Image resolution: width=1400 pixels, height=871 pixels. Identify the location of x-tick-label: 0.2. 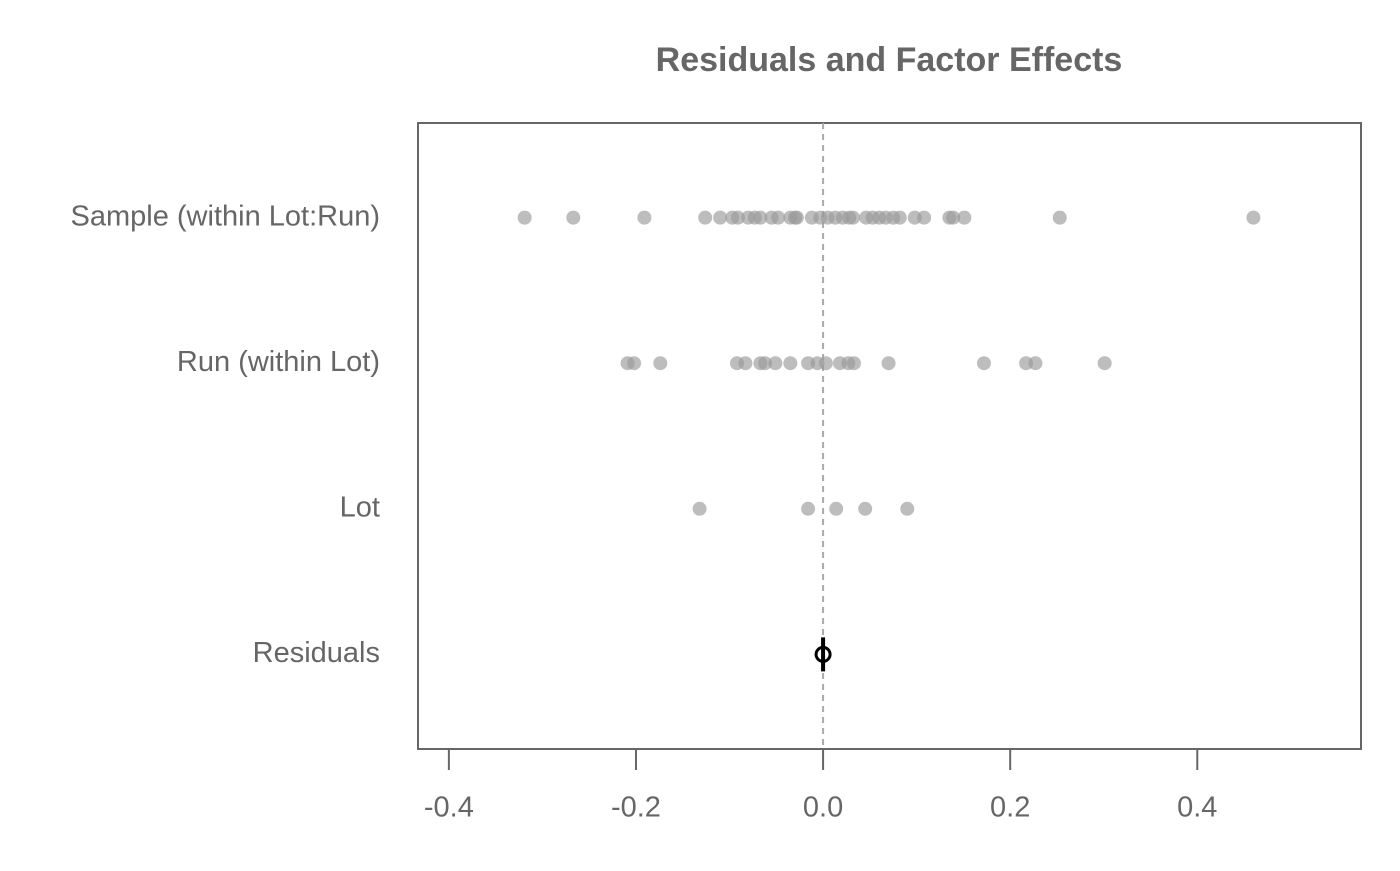
(1010, 808).